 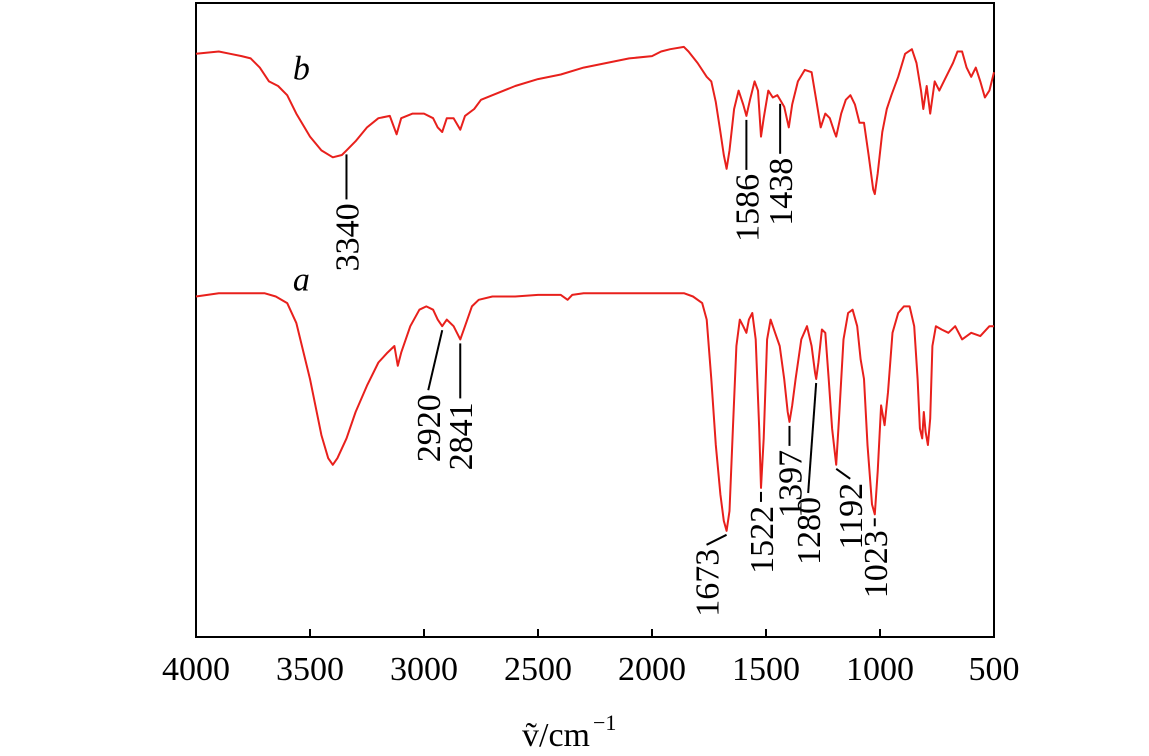 I want to click on series-label-a: a, so click(x=301, y=280).